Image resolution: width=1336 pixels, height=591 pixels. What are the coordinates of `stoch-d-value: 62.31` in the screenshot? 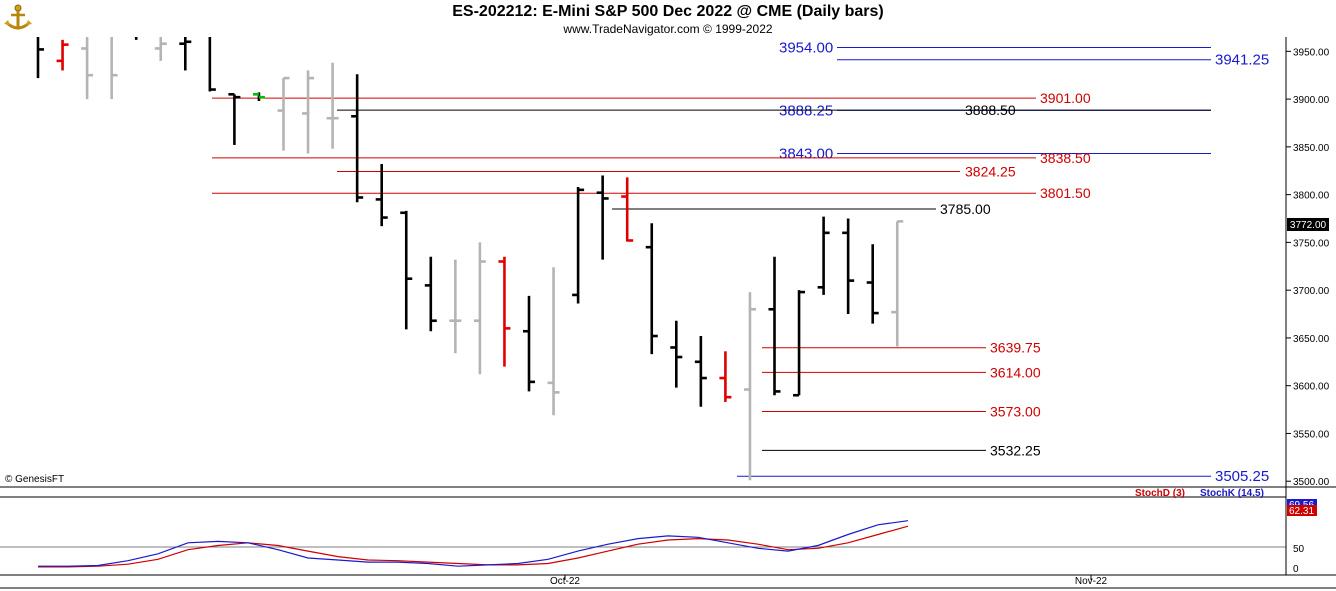 It's located at (1301, 511).